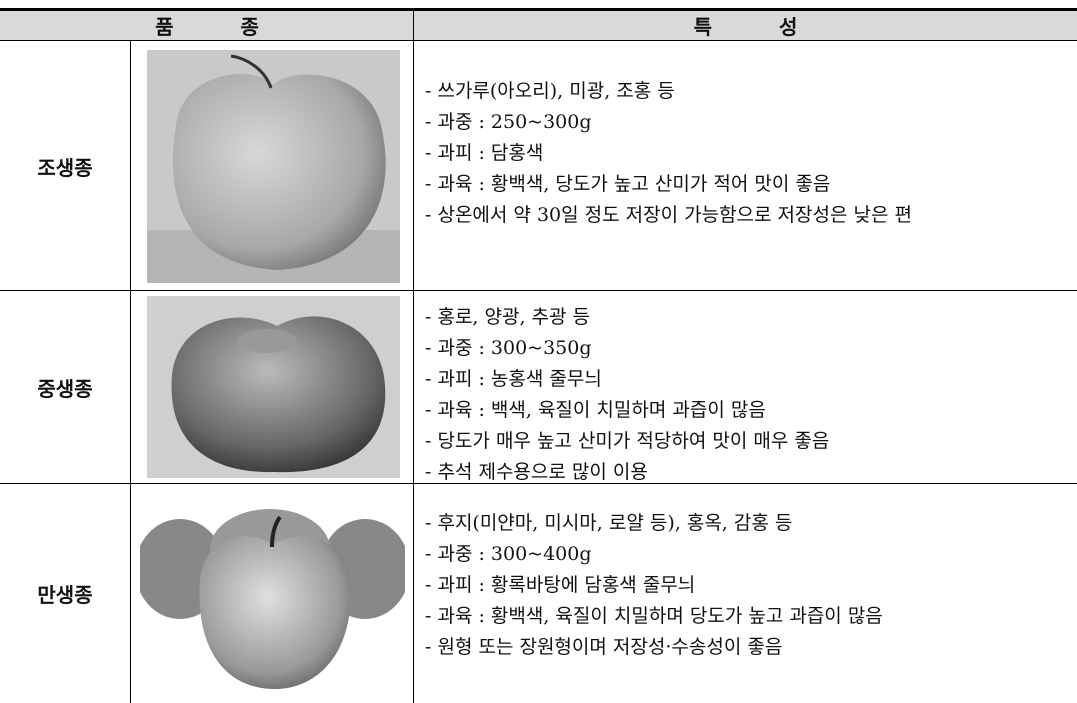 This screenshot has width=1077, height=703. I want to click on header-cell: 품 종, so click(207, 24).